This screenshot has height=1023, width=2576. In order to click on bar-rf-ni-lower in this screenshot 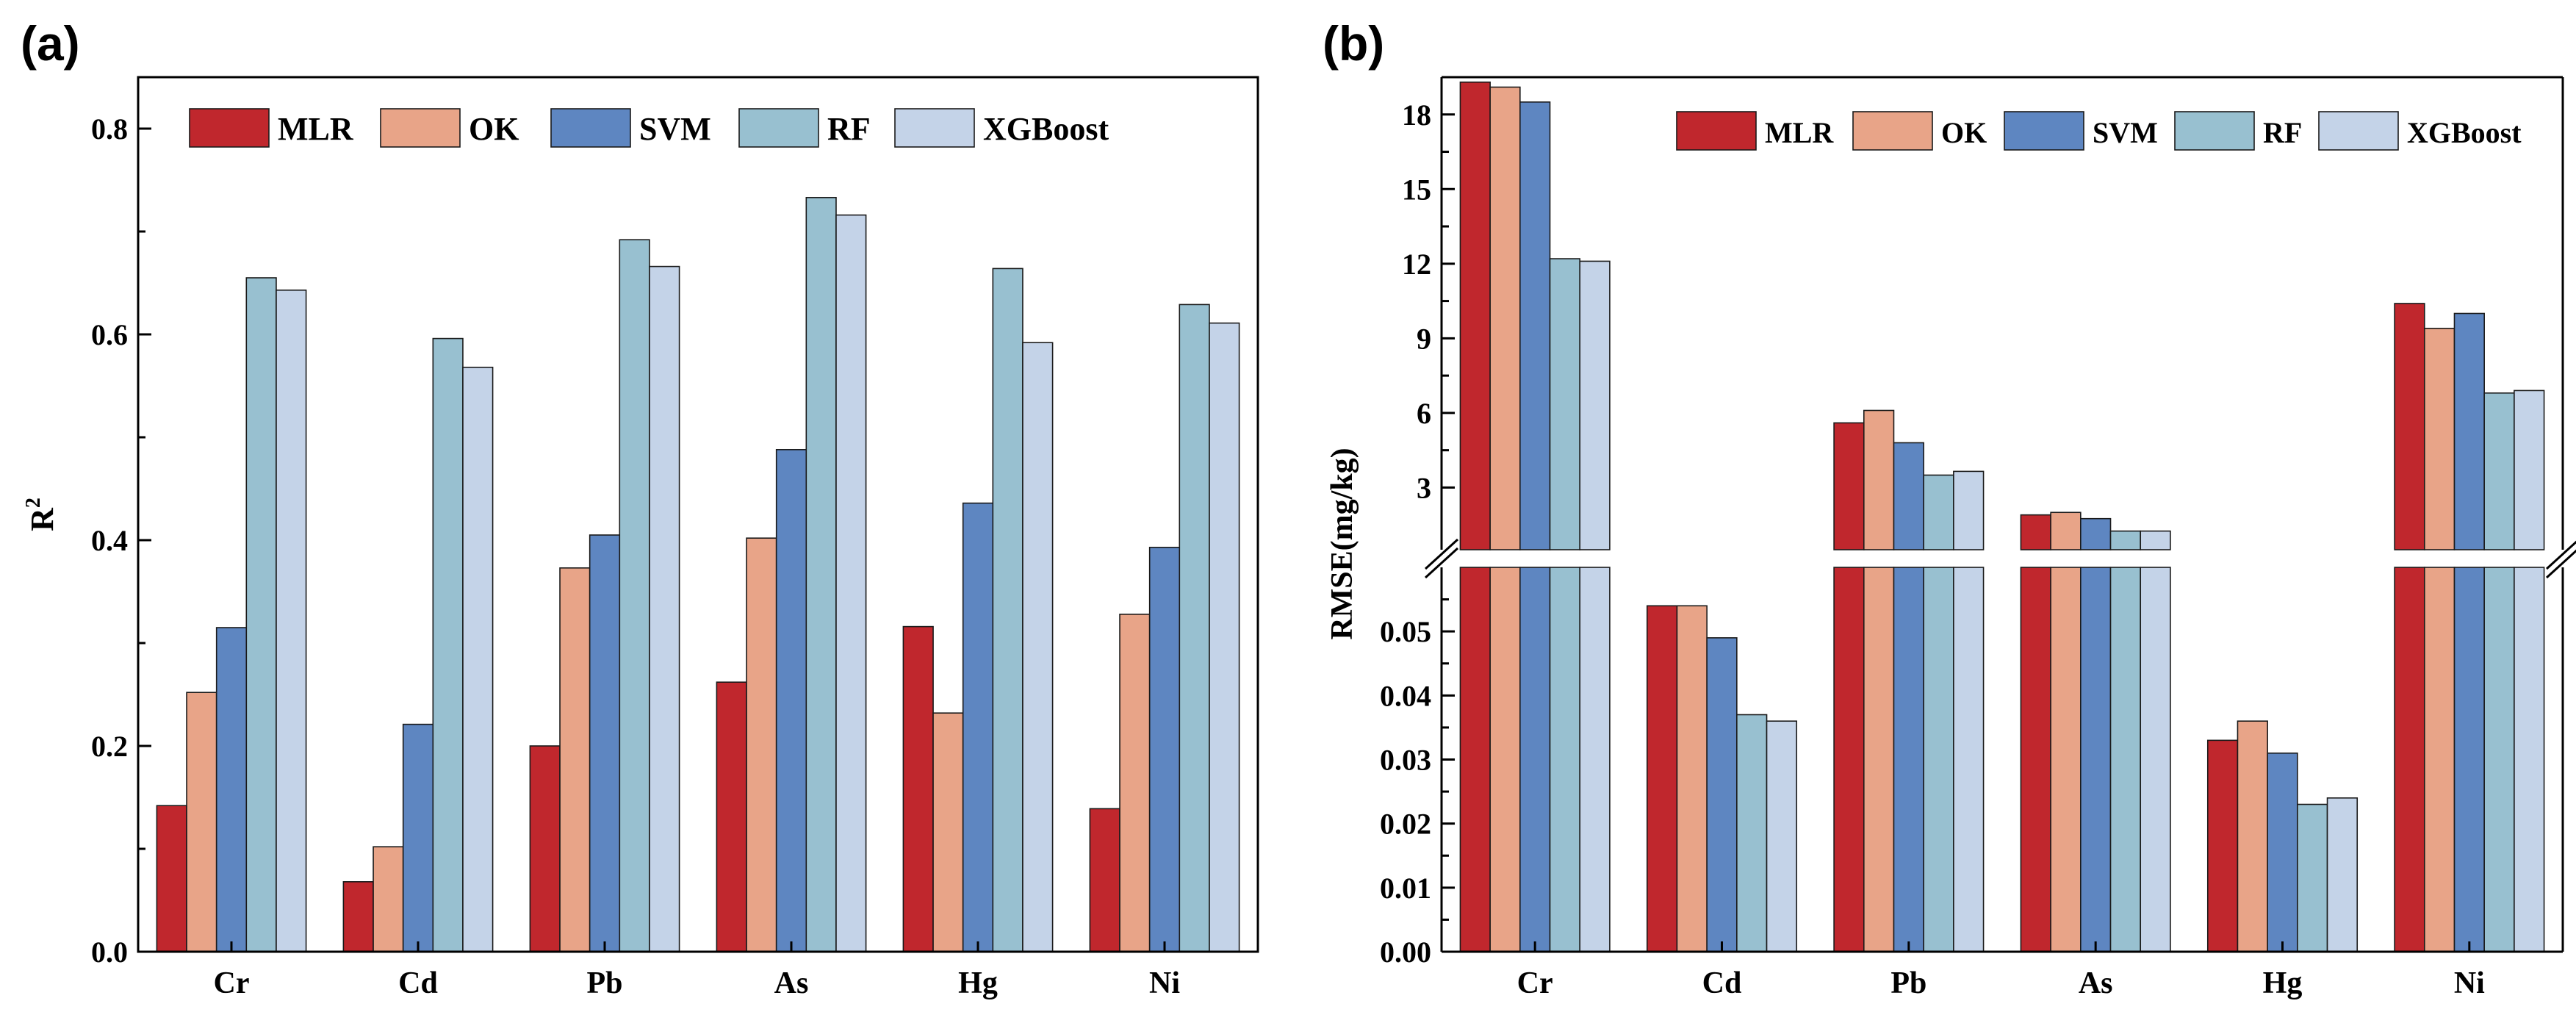, I will do `click(2499, 759)`.